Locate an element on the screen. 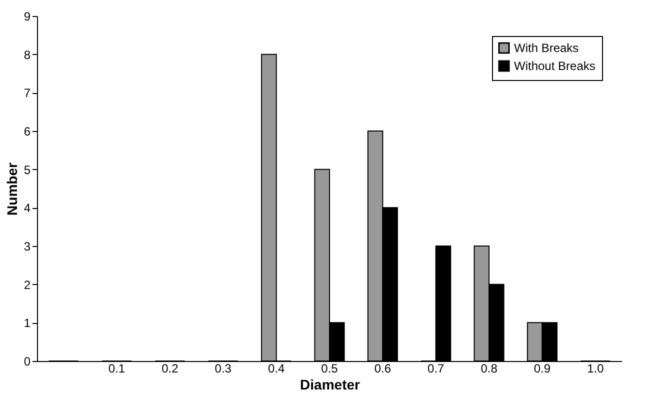  y-tick-label: 4 is located at coordinates (27, 208).